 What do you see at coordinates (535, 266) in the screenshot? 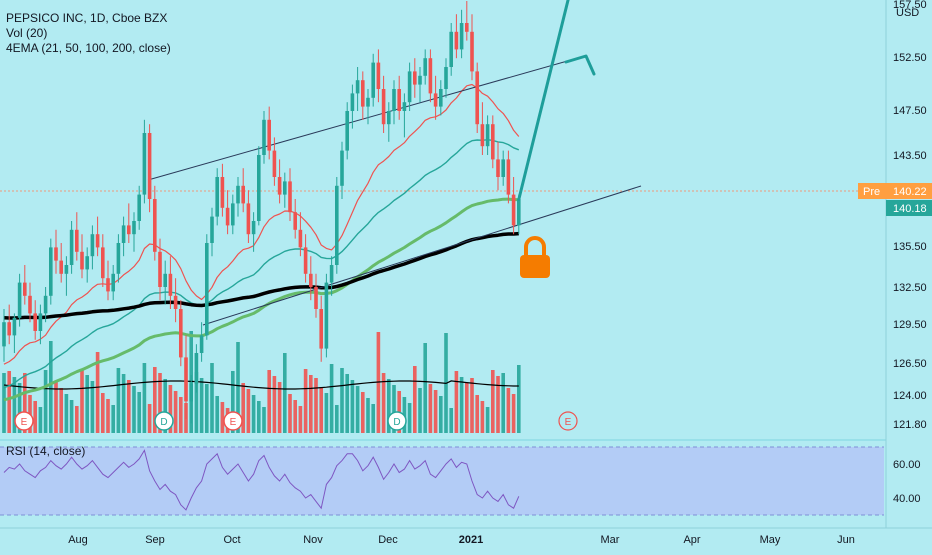
I see `lock-body` at bounding box center [535, 266].